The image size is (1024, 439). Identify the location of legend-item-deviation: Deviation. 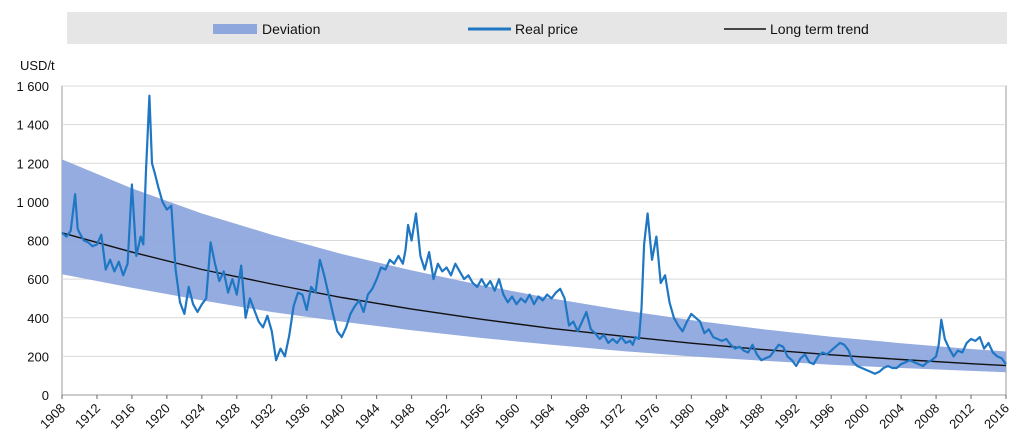
(266, 29).